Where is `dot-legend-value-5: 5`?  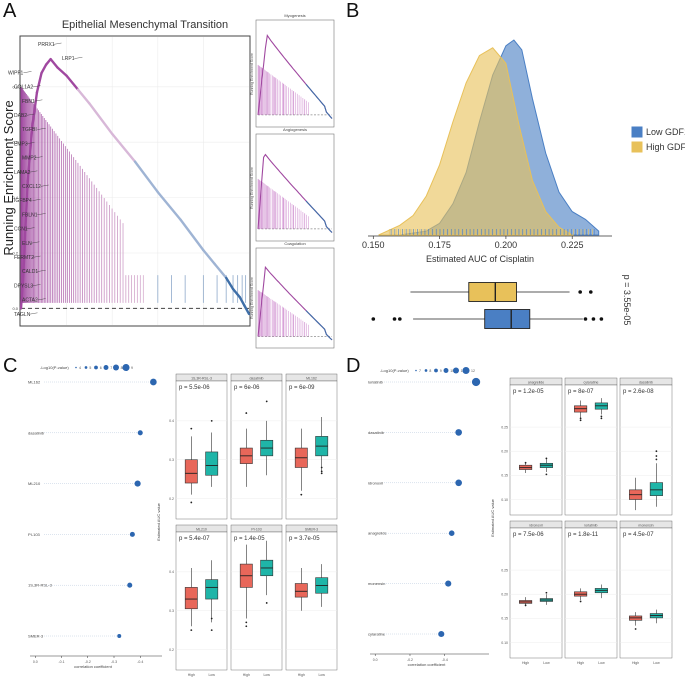 dot-legend-value-5: 5 is located at coordinates (90, 368).